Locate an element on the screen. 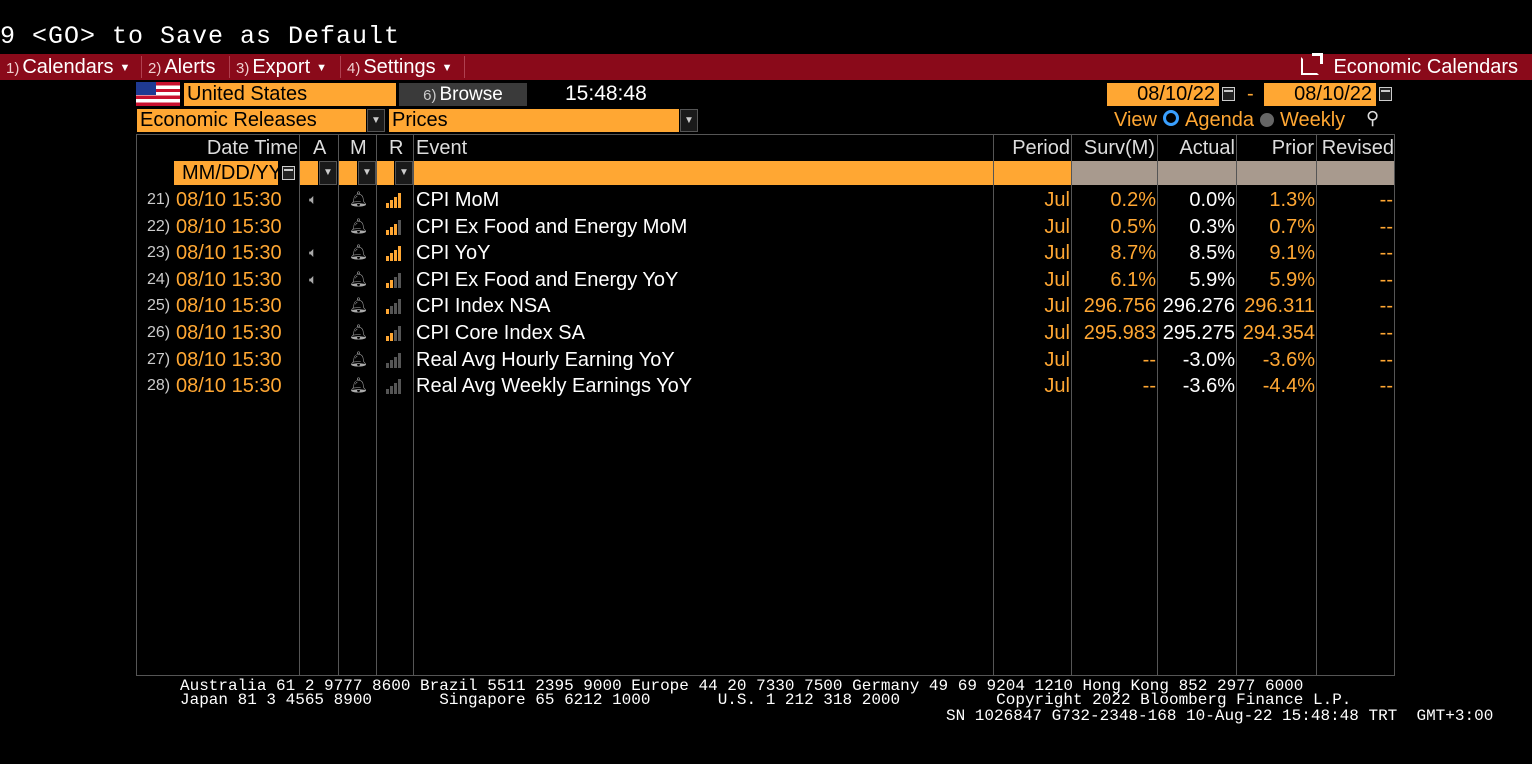 The width and height of the screenshot is (1532, 764). release-type-select: Economic Releases is located at coordinates (251, 120).